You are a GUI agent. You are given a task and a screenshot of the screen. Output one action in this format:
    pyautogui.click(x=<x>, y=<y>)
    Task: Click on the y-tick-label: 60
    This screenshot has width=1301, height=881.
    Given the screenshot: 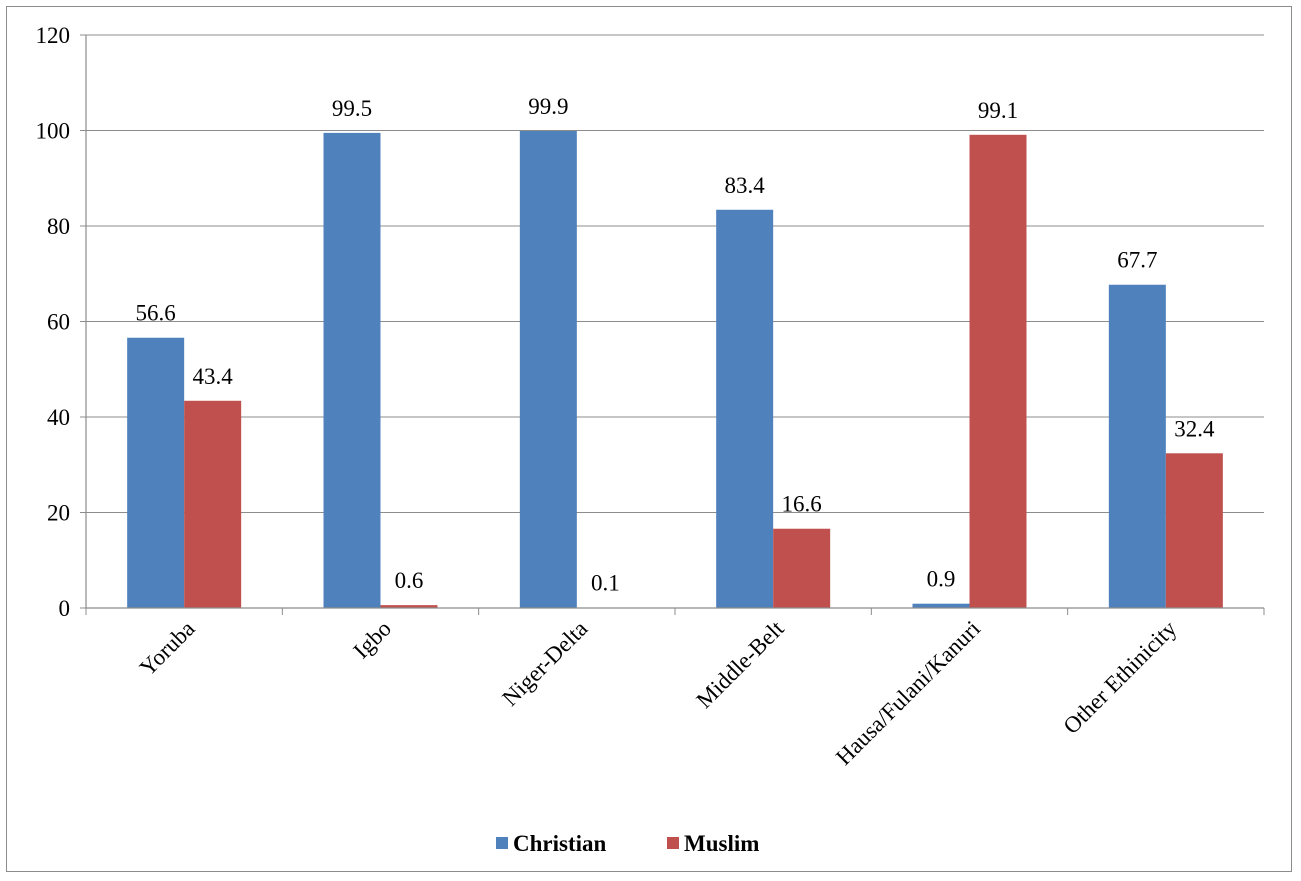 What is the action you would take?
    pyautogui.click(x=58, y=322)
    